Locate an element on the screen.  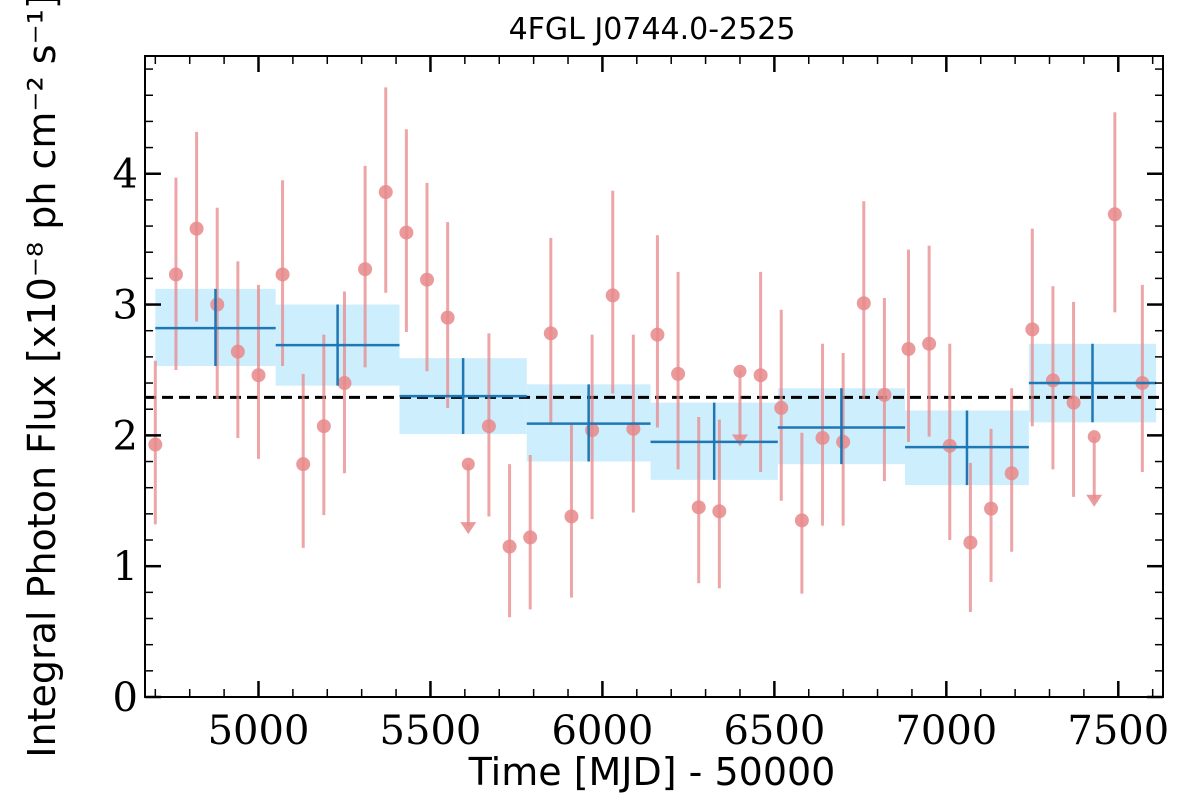
x-tick-label: 7500 is located at coordinates (1118, 731).